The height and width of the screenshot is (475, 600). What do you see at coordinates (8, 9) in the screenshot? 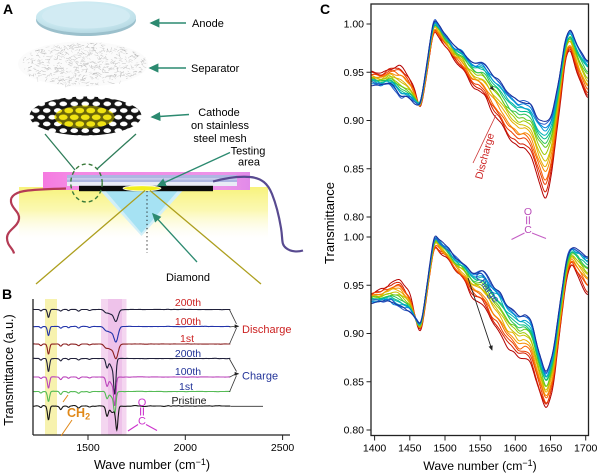
I see `svg-text: A` at bounding box center [8, 9].